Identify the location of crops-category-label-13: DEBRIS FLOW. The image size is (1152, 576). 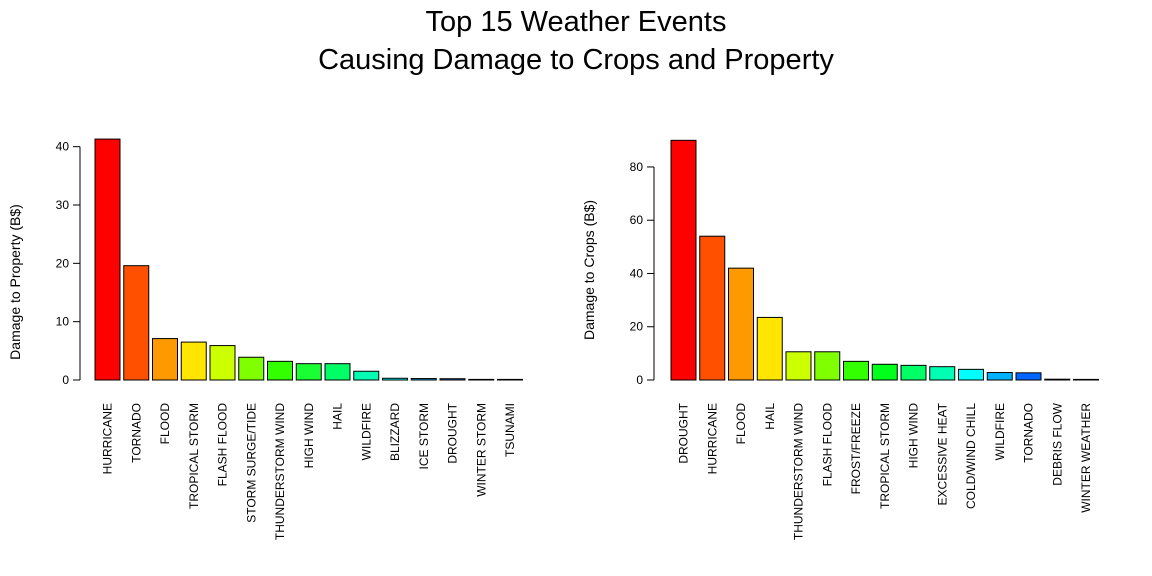
(1057, 443).